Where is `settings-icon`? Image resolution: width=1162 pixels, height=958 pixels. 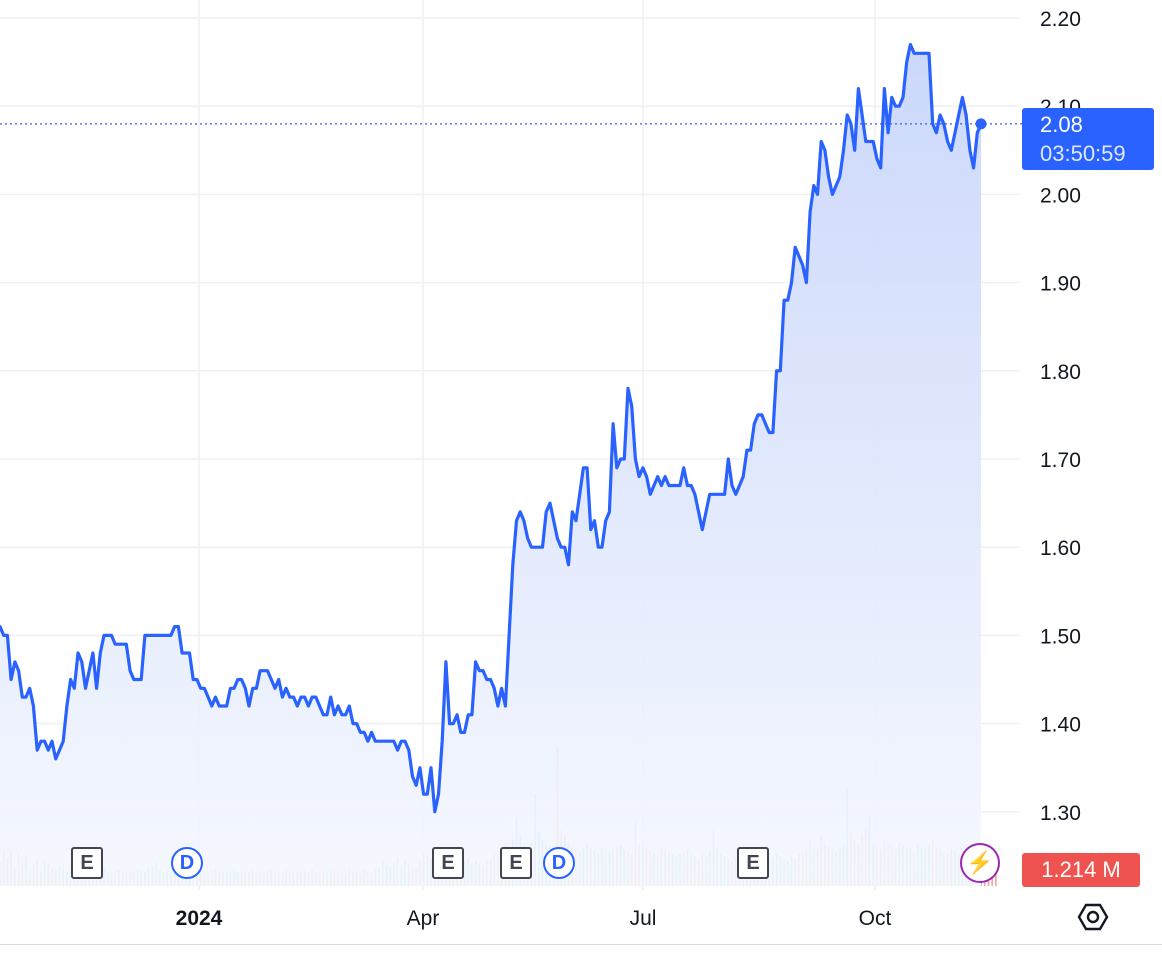
settings-icon is located at coordinates (1093, 917).